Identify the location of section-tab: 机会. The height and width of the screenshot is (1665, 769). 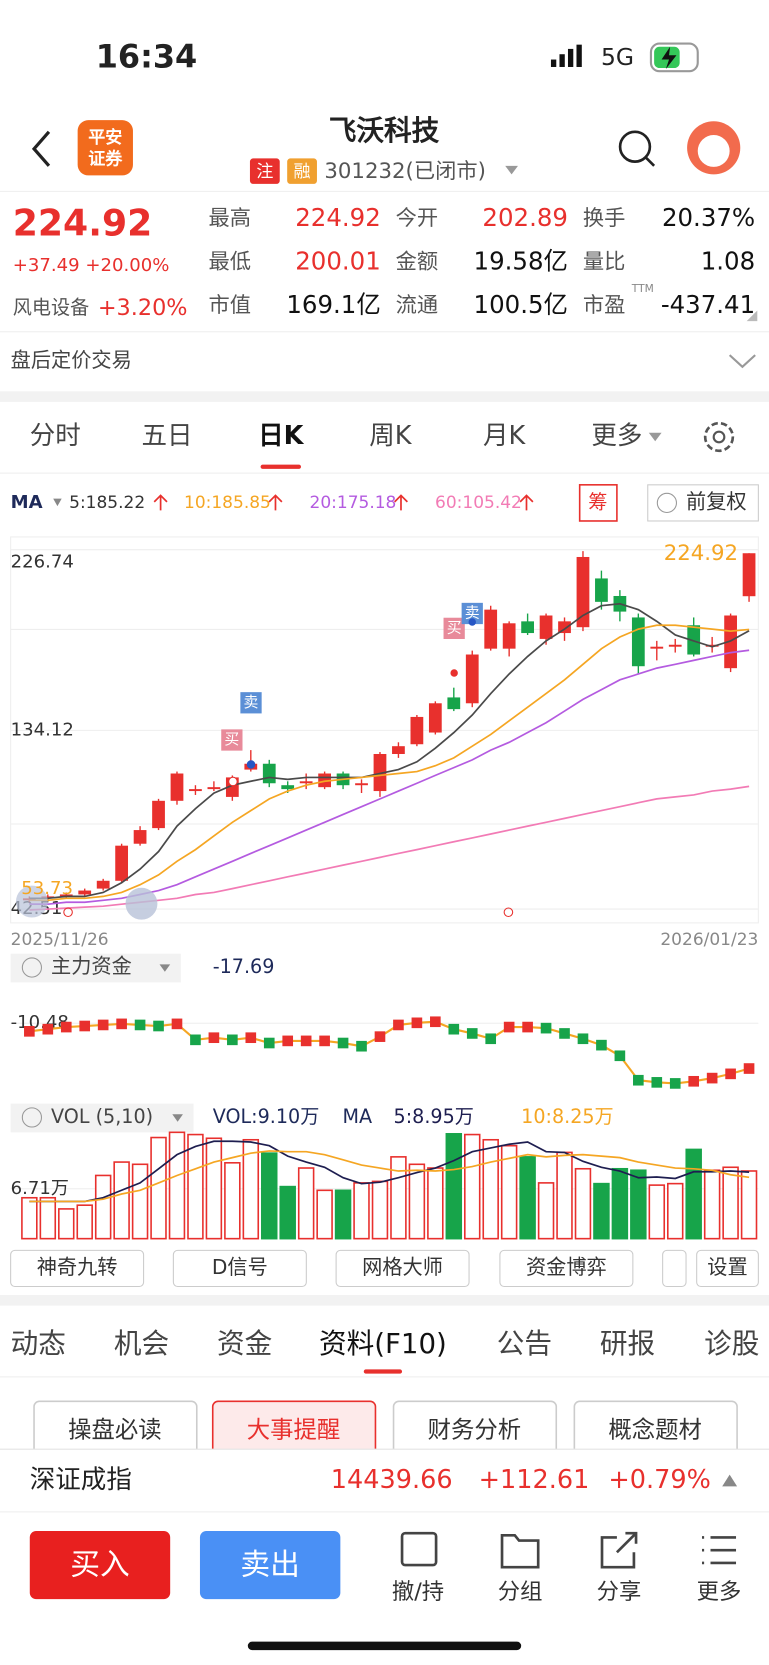
(141, 1343).